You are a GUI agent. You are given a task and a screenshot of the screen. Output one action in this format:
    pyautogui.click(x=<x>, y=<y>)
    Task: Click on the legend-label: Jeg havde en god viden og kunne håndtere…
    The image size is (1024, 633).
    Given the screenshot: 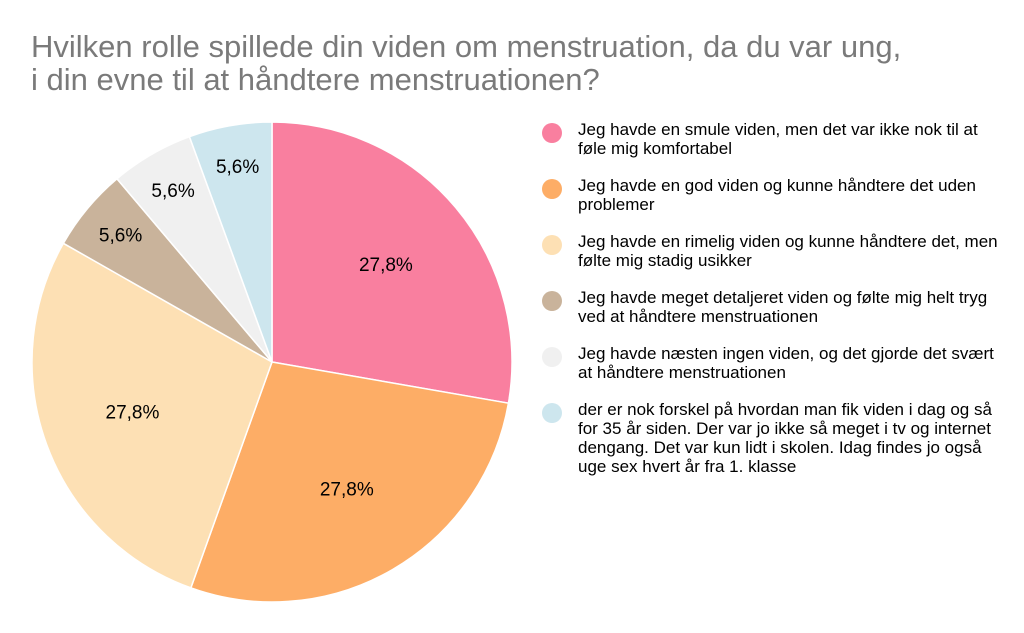 What is the action you would take?
    pyautogui.click(x=777, y=195)
    